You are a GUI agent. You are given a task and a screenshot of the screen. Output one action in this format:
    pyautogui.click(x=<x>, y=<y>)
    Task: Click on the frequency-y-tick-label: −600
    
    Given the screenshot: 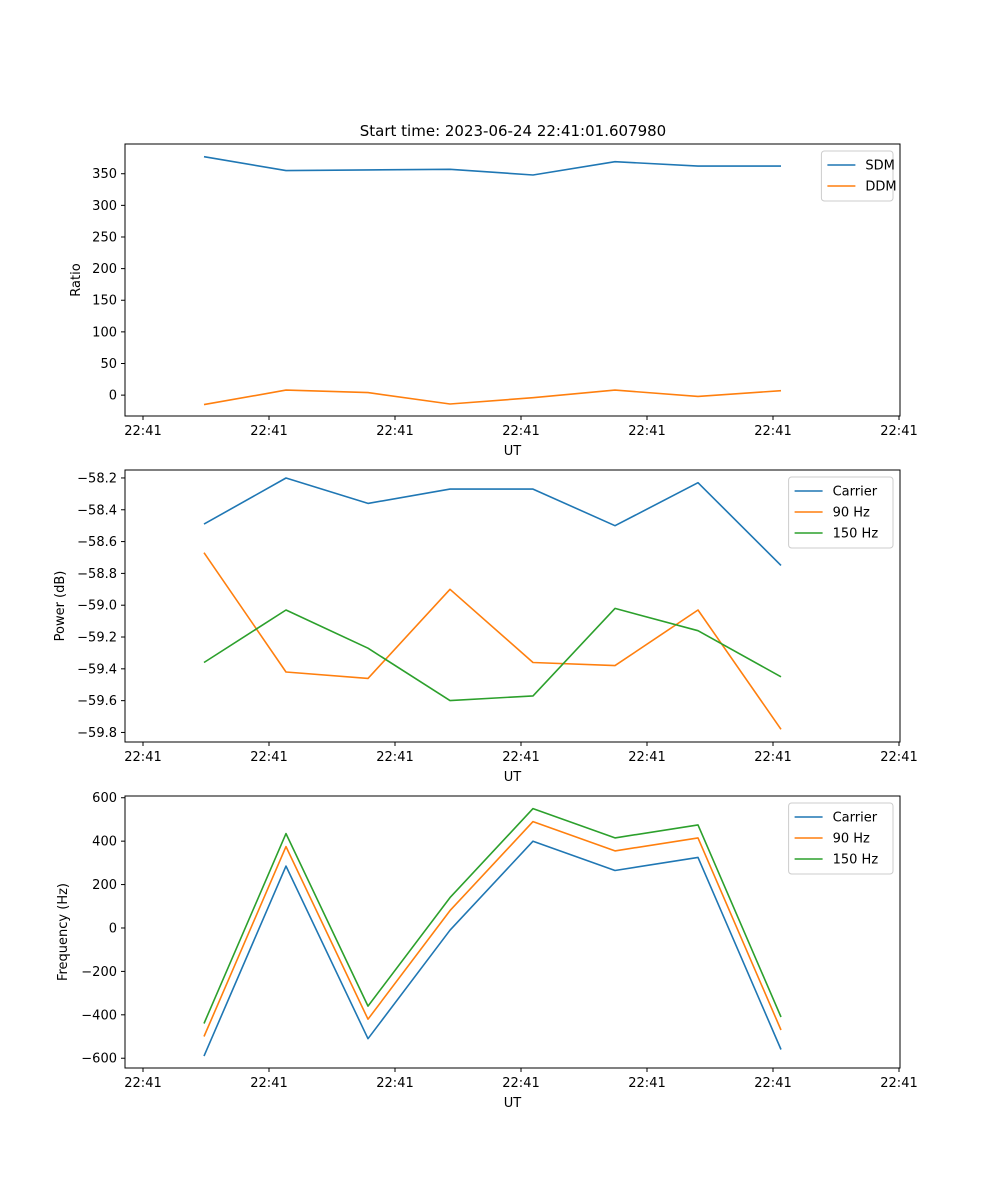 What is the action you would take?
    pyautogui.click(x=99, y=1059)
    